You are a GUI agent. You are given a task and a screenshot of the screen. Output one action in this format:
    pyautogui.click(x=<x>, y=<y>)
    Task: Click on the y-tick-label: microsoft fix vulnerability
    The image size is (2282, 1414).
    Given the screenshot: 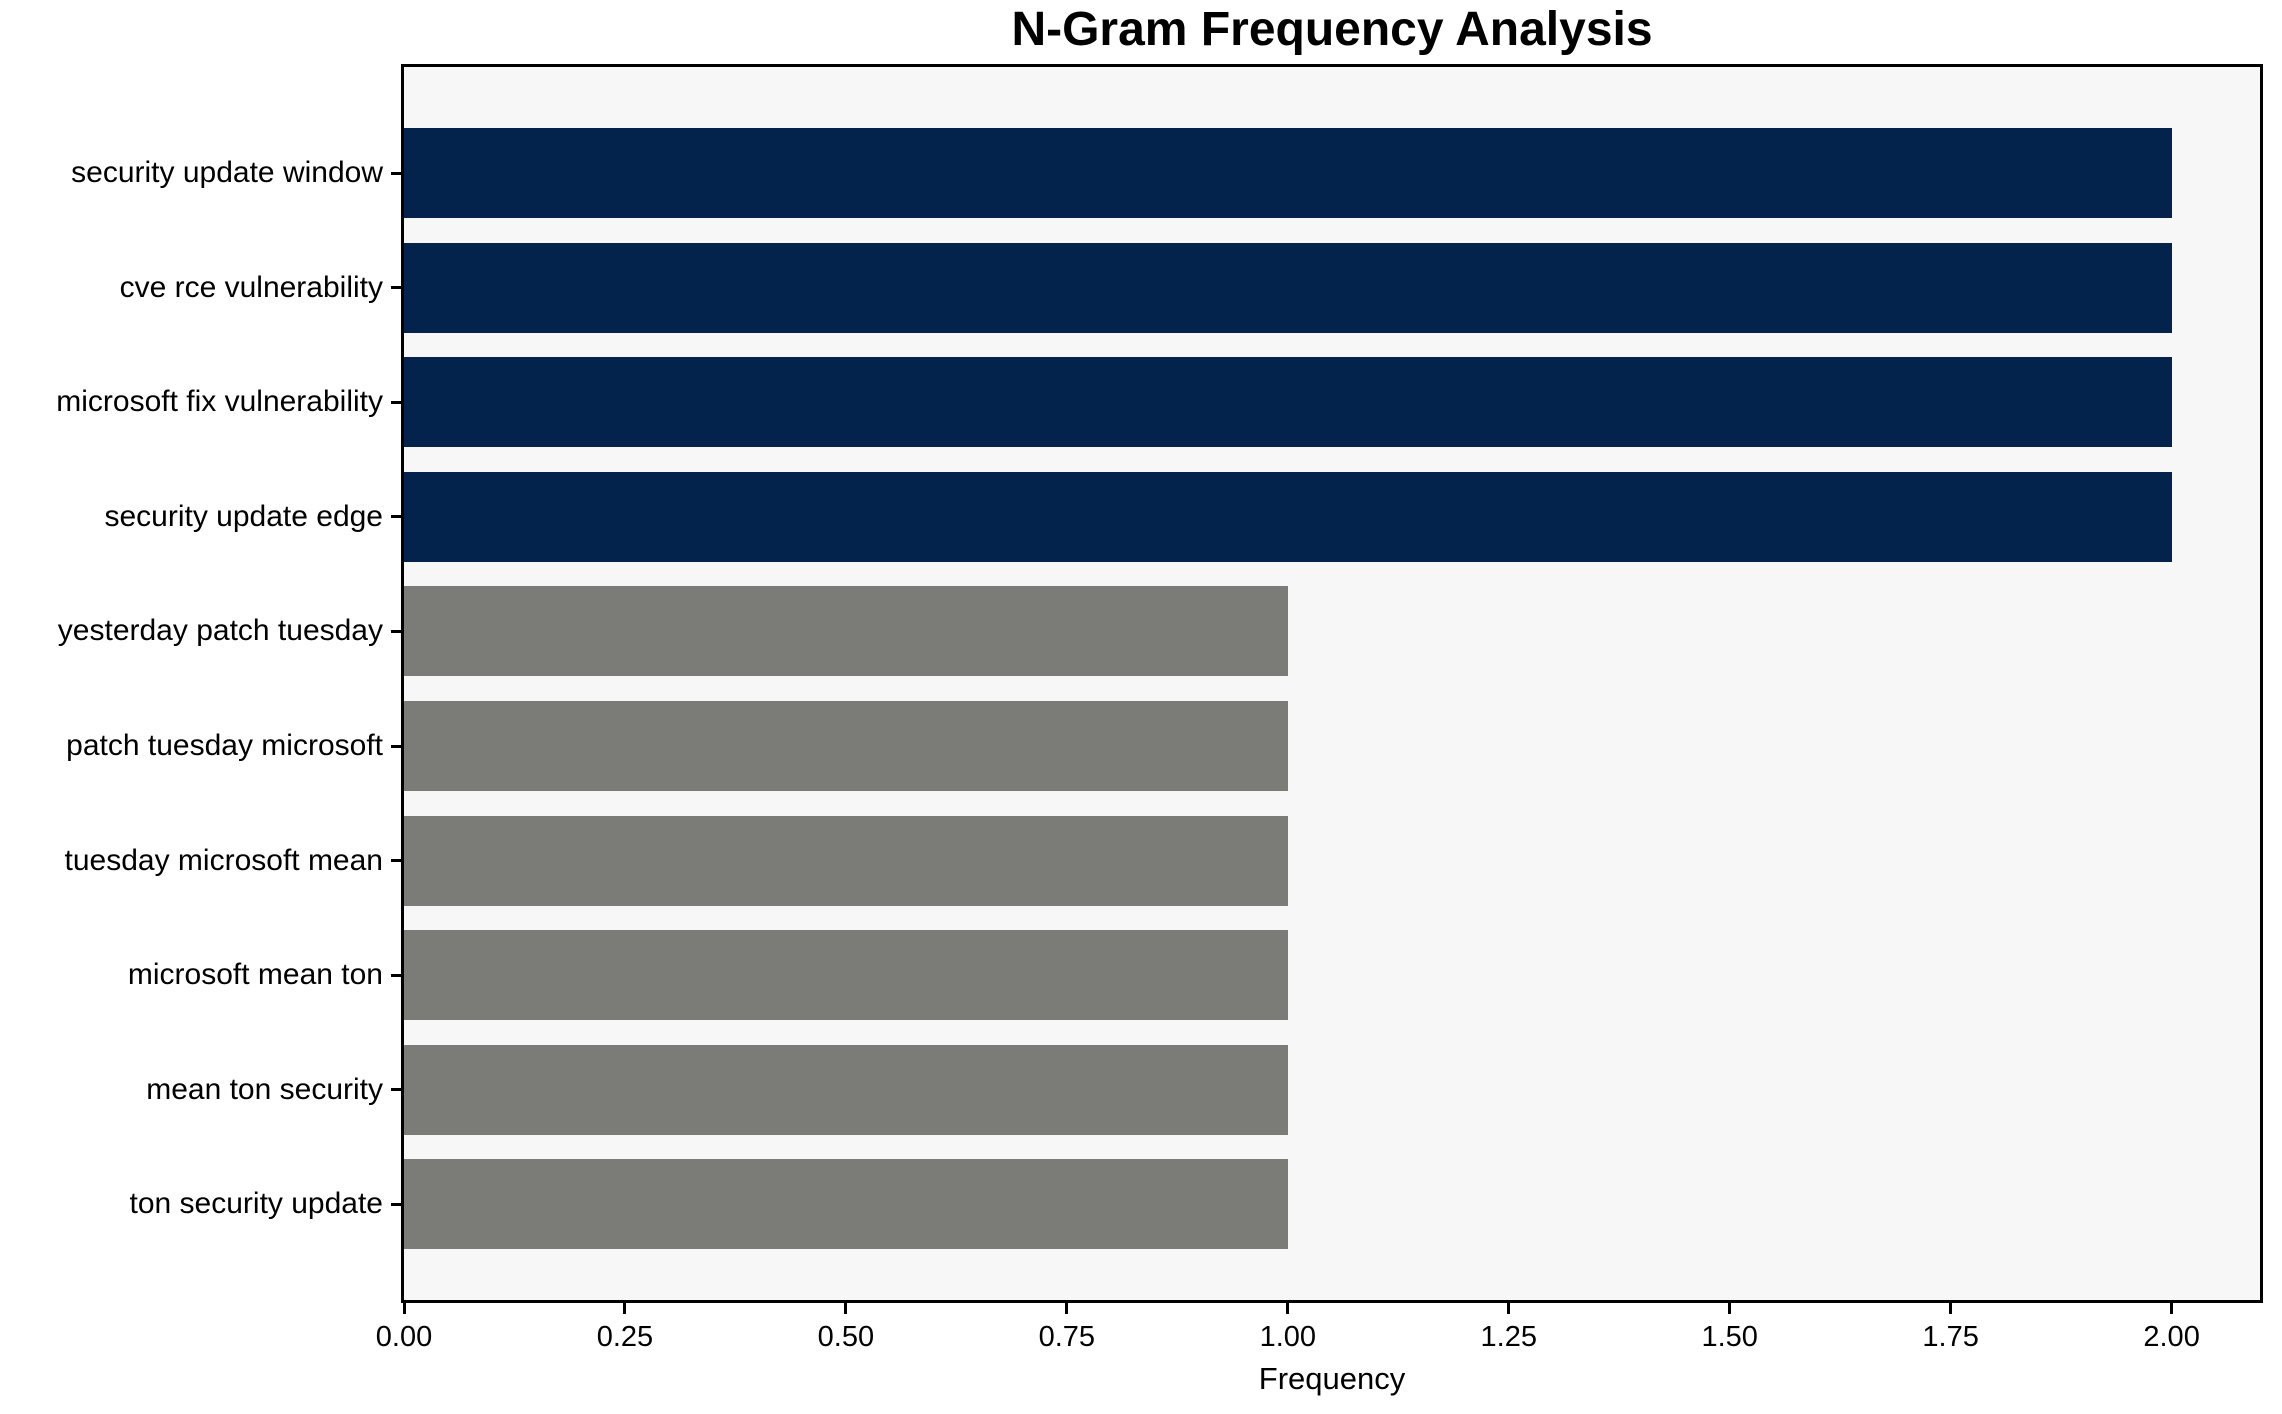 What is the action you would take?
    pyautogui.click(x=219, y=402)
    